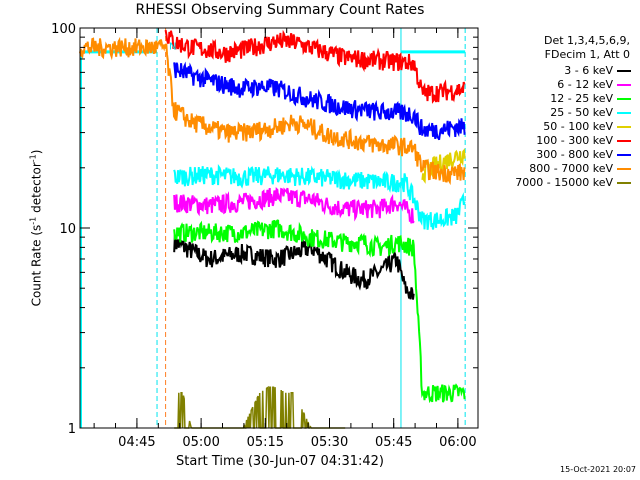 This screenshot has width=640, height=480. I want to click on x-tick-label: 04:45, so click(136, 442).